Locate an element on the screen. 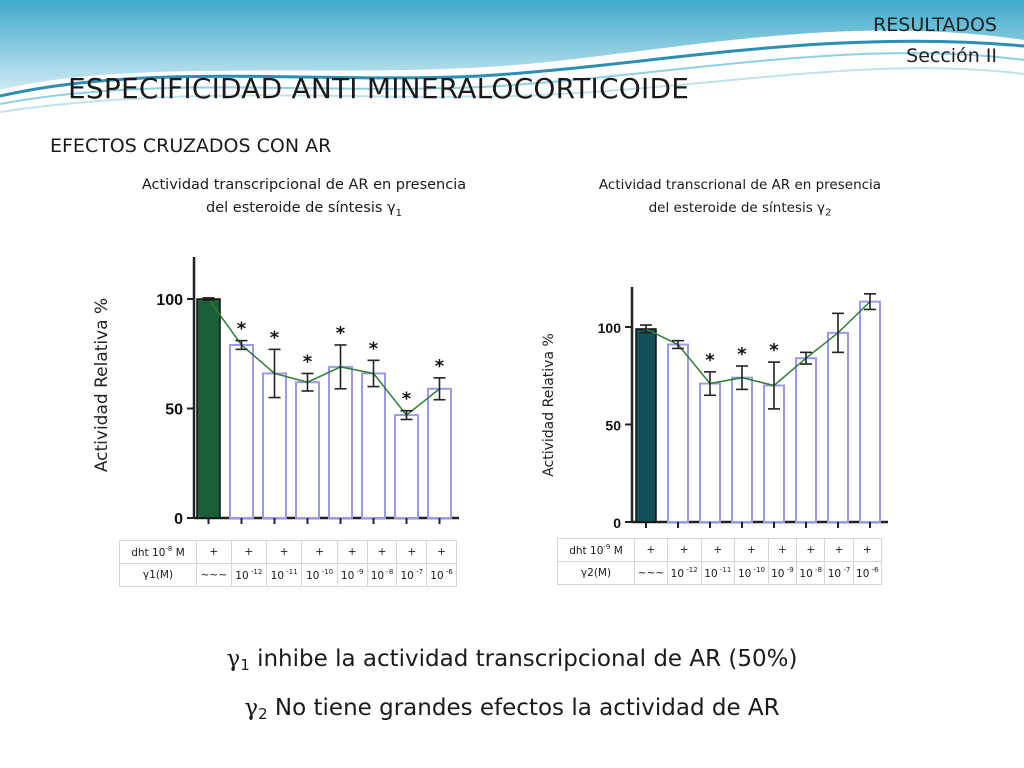 This screenshot has height=768, width=1024. dht-label: dht 10-8 M is located at coordinates (158, 552).